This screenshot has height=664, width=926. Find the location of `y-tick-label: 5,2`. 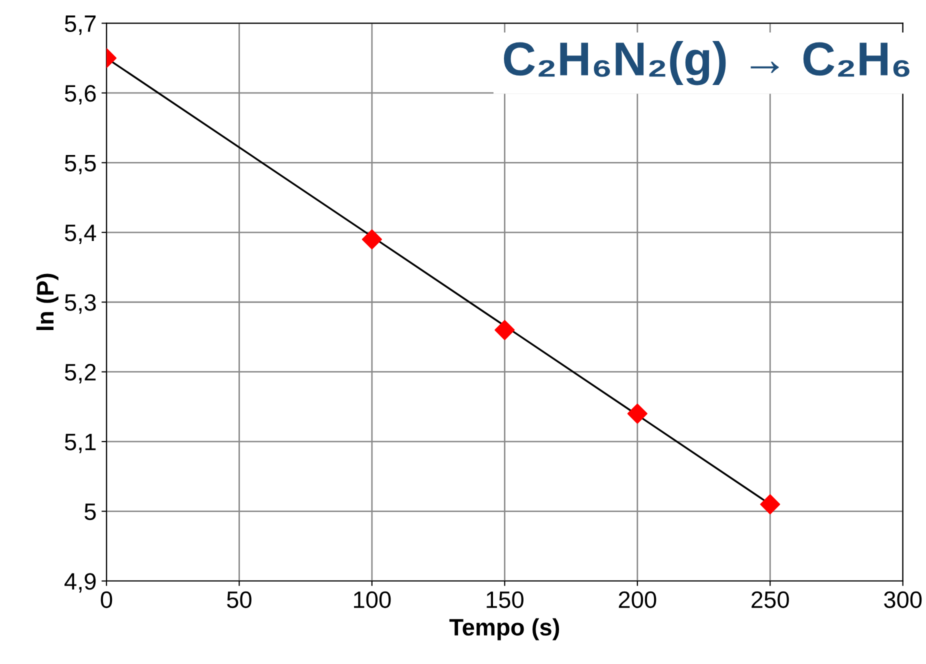

y-tick-label: 5,2 is located at coordinates (80, 374).